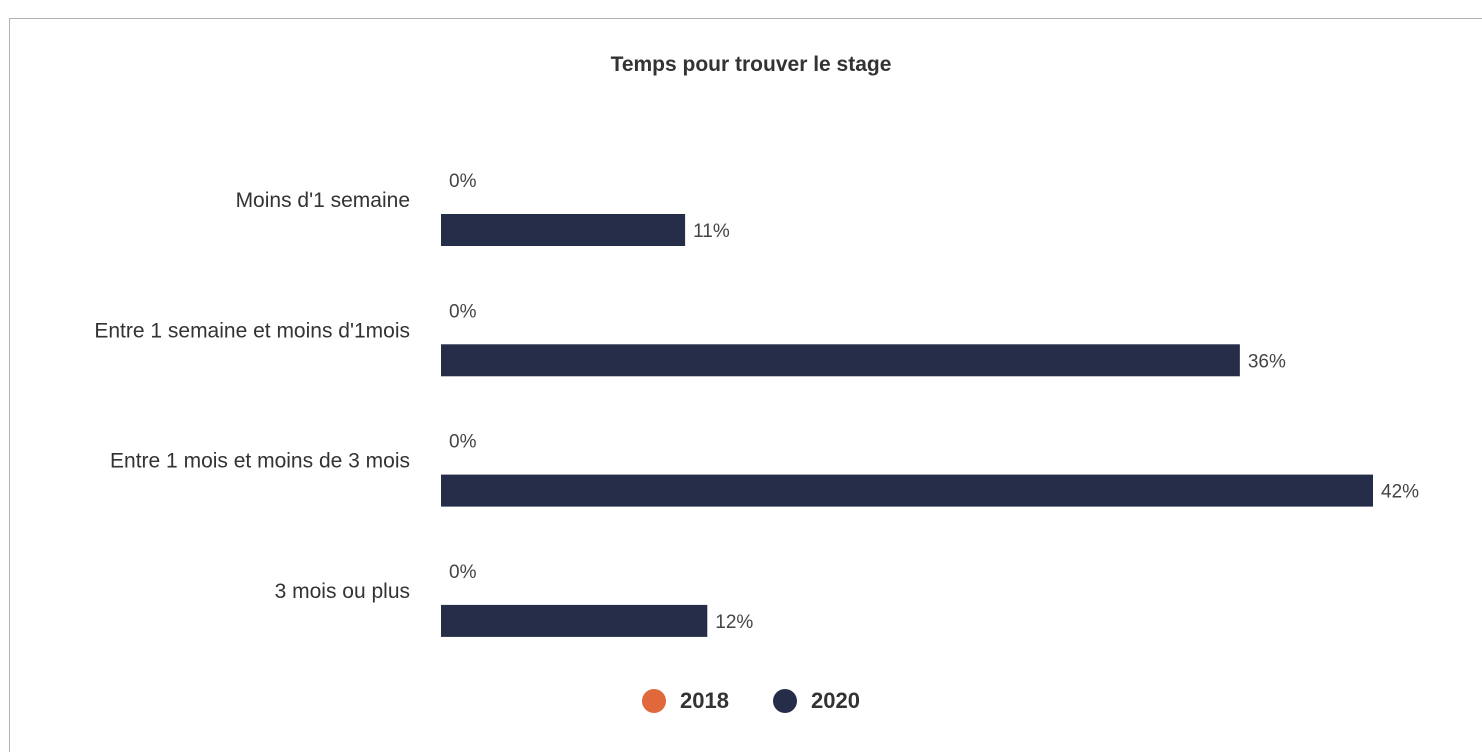  I want to click on bar-2020-entre-1-semaine-et-moins-d-1mois, so click(840, 360).